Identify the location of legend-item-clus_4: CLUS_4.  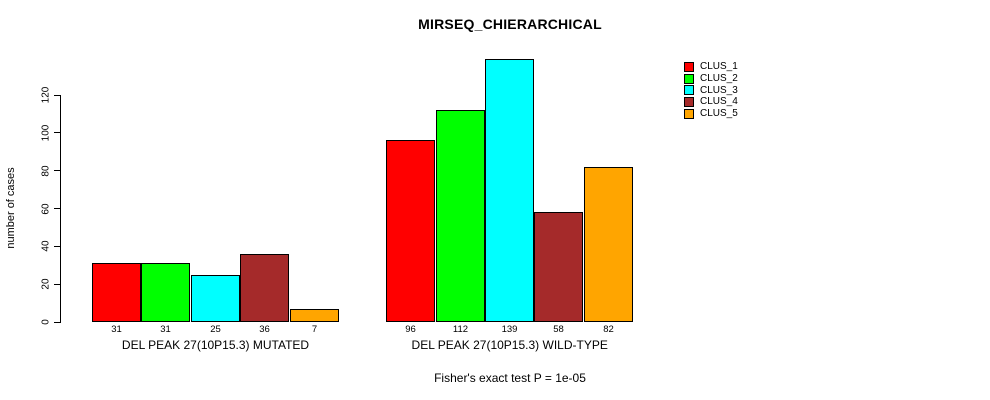
(711, 102).